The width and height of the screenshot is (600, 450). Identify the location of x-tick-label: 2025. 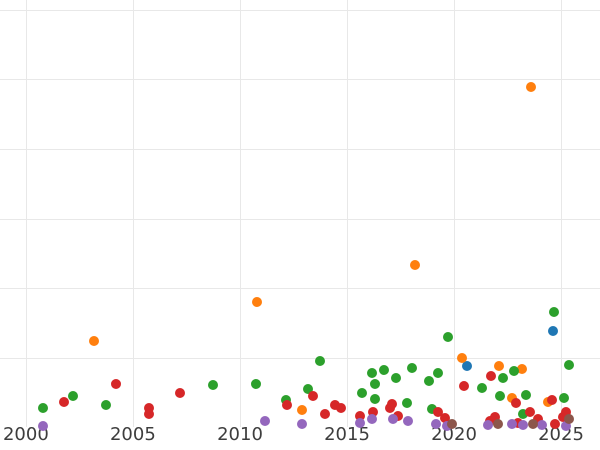
(561, 434).